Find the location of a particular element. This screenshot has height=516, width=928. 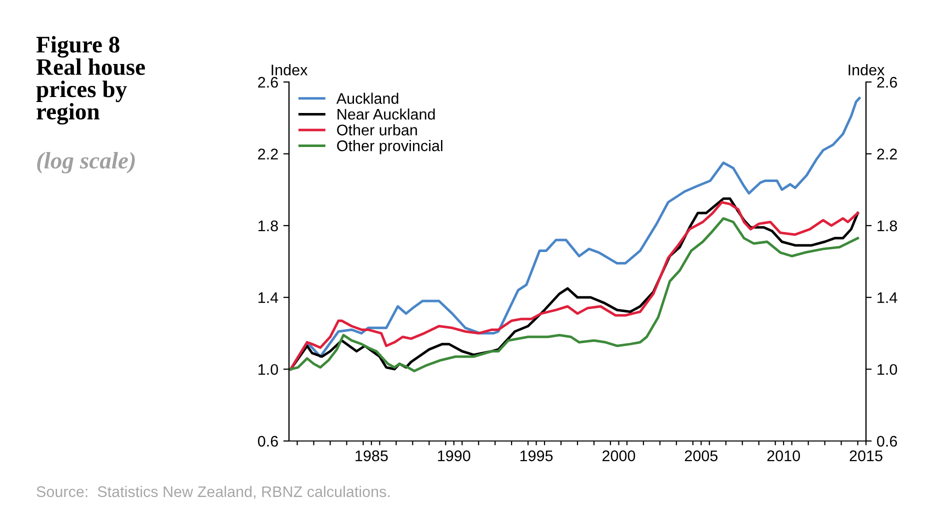

x-tick-label: 1990 is located at coordinates (454, 456).